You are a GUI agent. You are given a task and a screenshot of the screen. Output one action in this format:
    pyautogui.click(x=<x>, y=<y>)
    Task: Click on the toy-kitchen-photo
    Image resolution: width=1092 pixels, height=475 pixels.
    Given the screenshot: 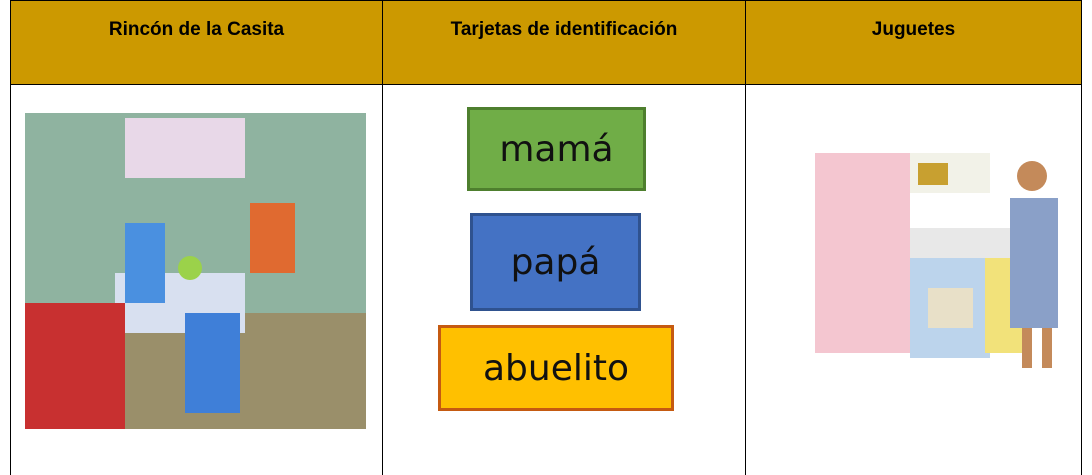 What is the action you would take?
    pyautogui.click(x=936, y=260)
    